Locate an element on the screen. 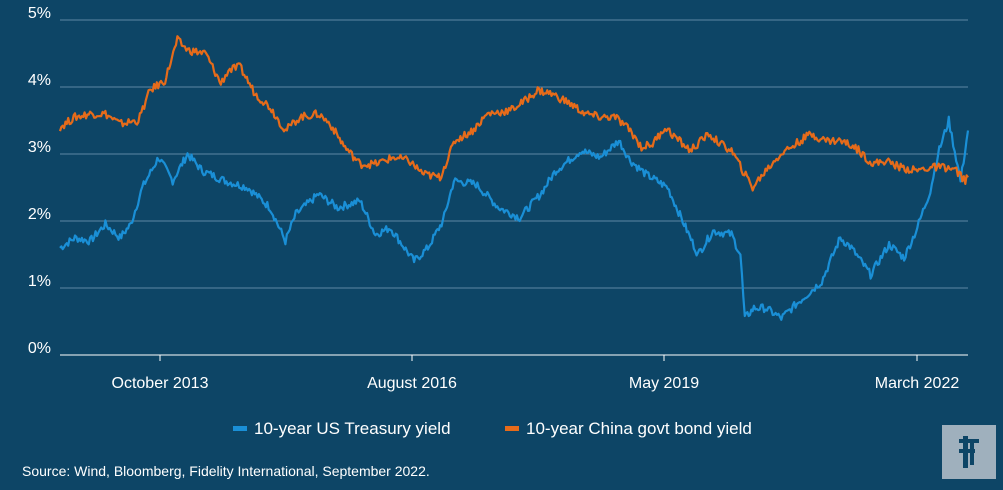  y-tick-label: 5% is located at coordinates (39, 13).